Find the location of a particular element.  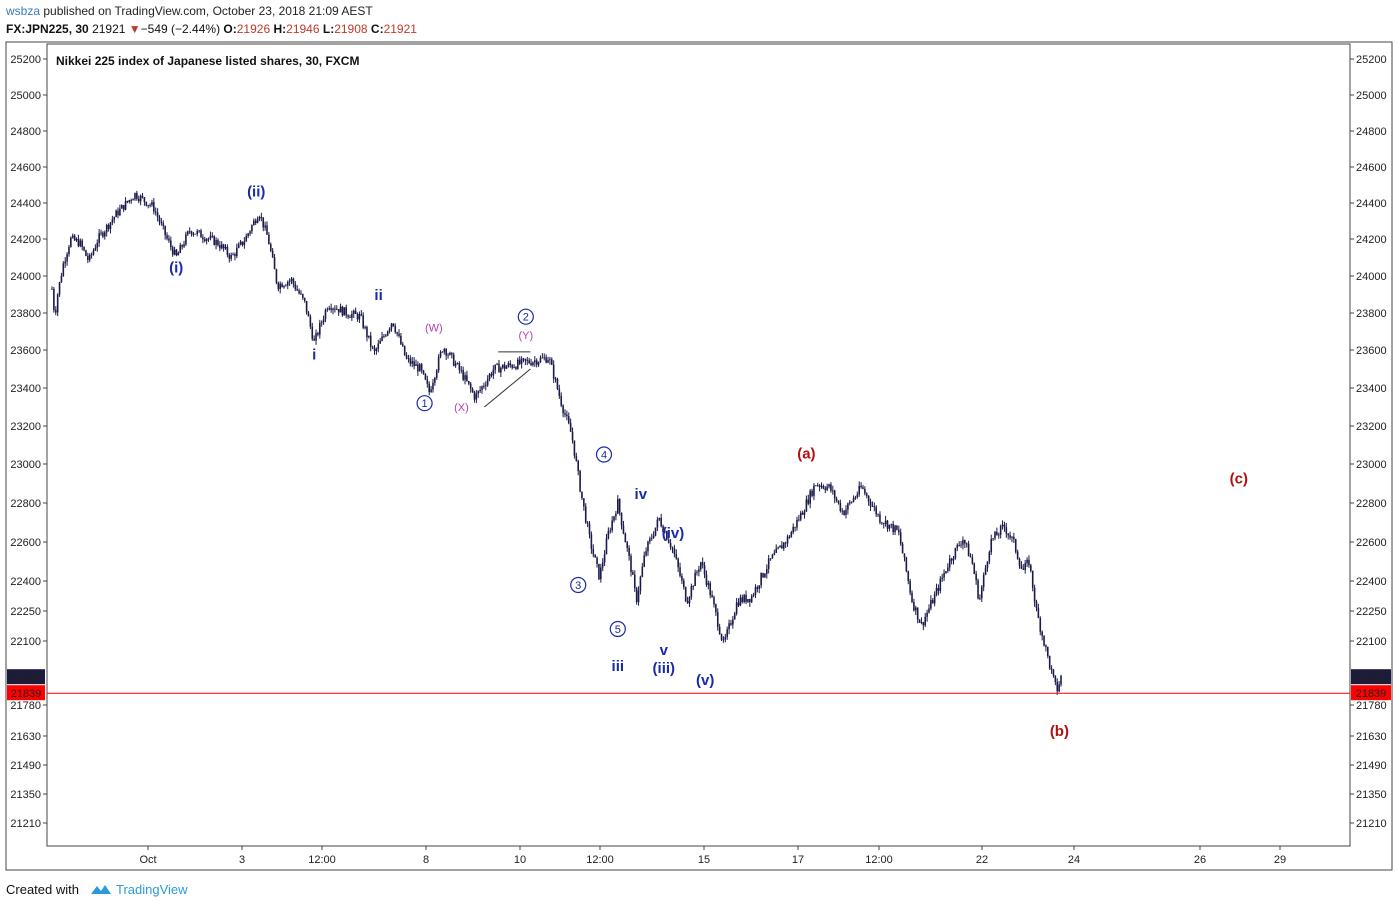

high-label: H: is located at coordinates (280, 29).